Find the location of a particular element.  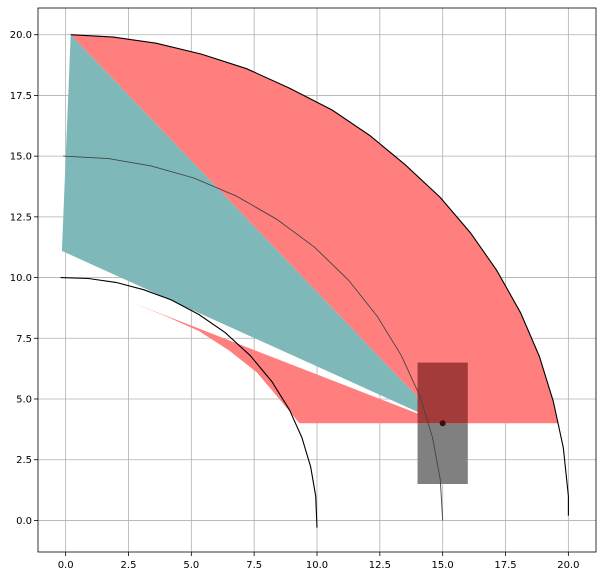

x-tick-label: 7.5 is located at coordinates (254, 565).